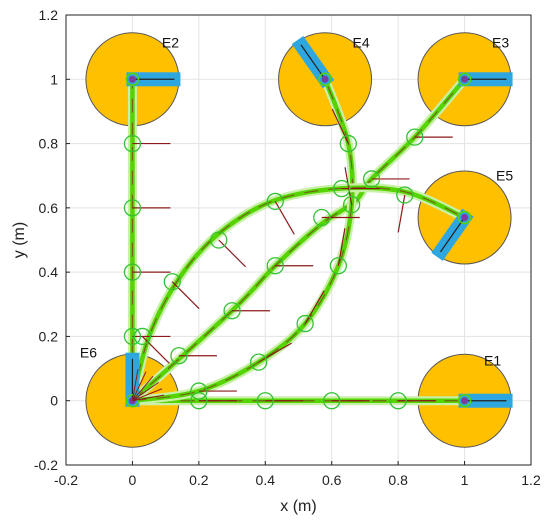  I want to click on station-label-E3: E3, so click(500, 42).